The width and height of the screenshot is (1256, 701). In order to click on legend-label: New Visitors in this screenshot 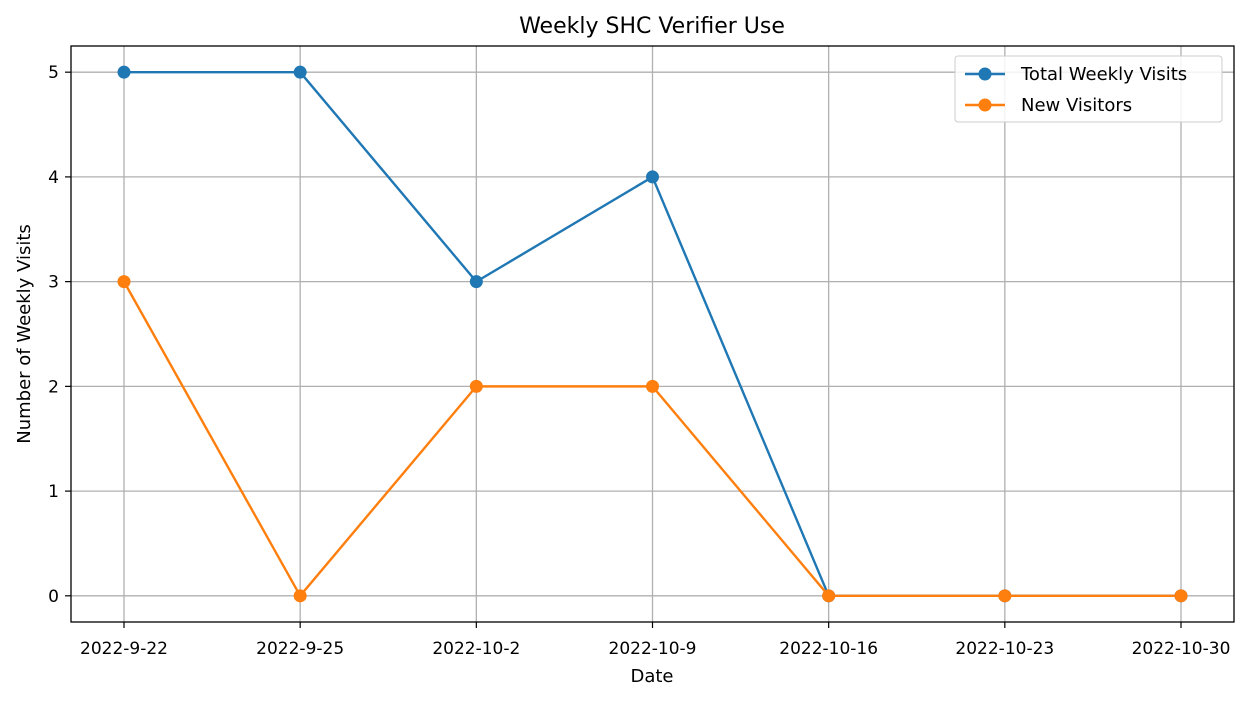, I will do `click(1076, 105)`.